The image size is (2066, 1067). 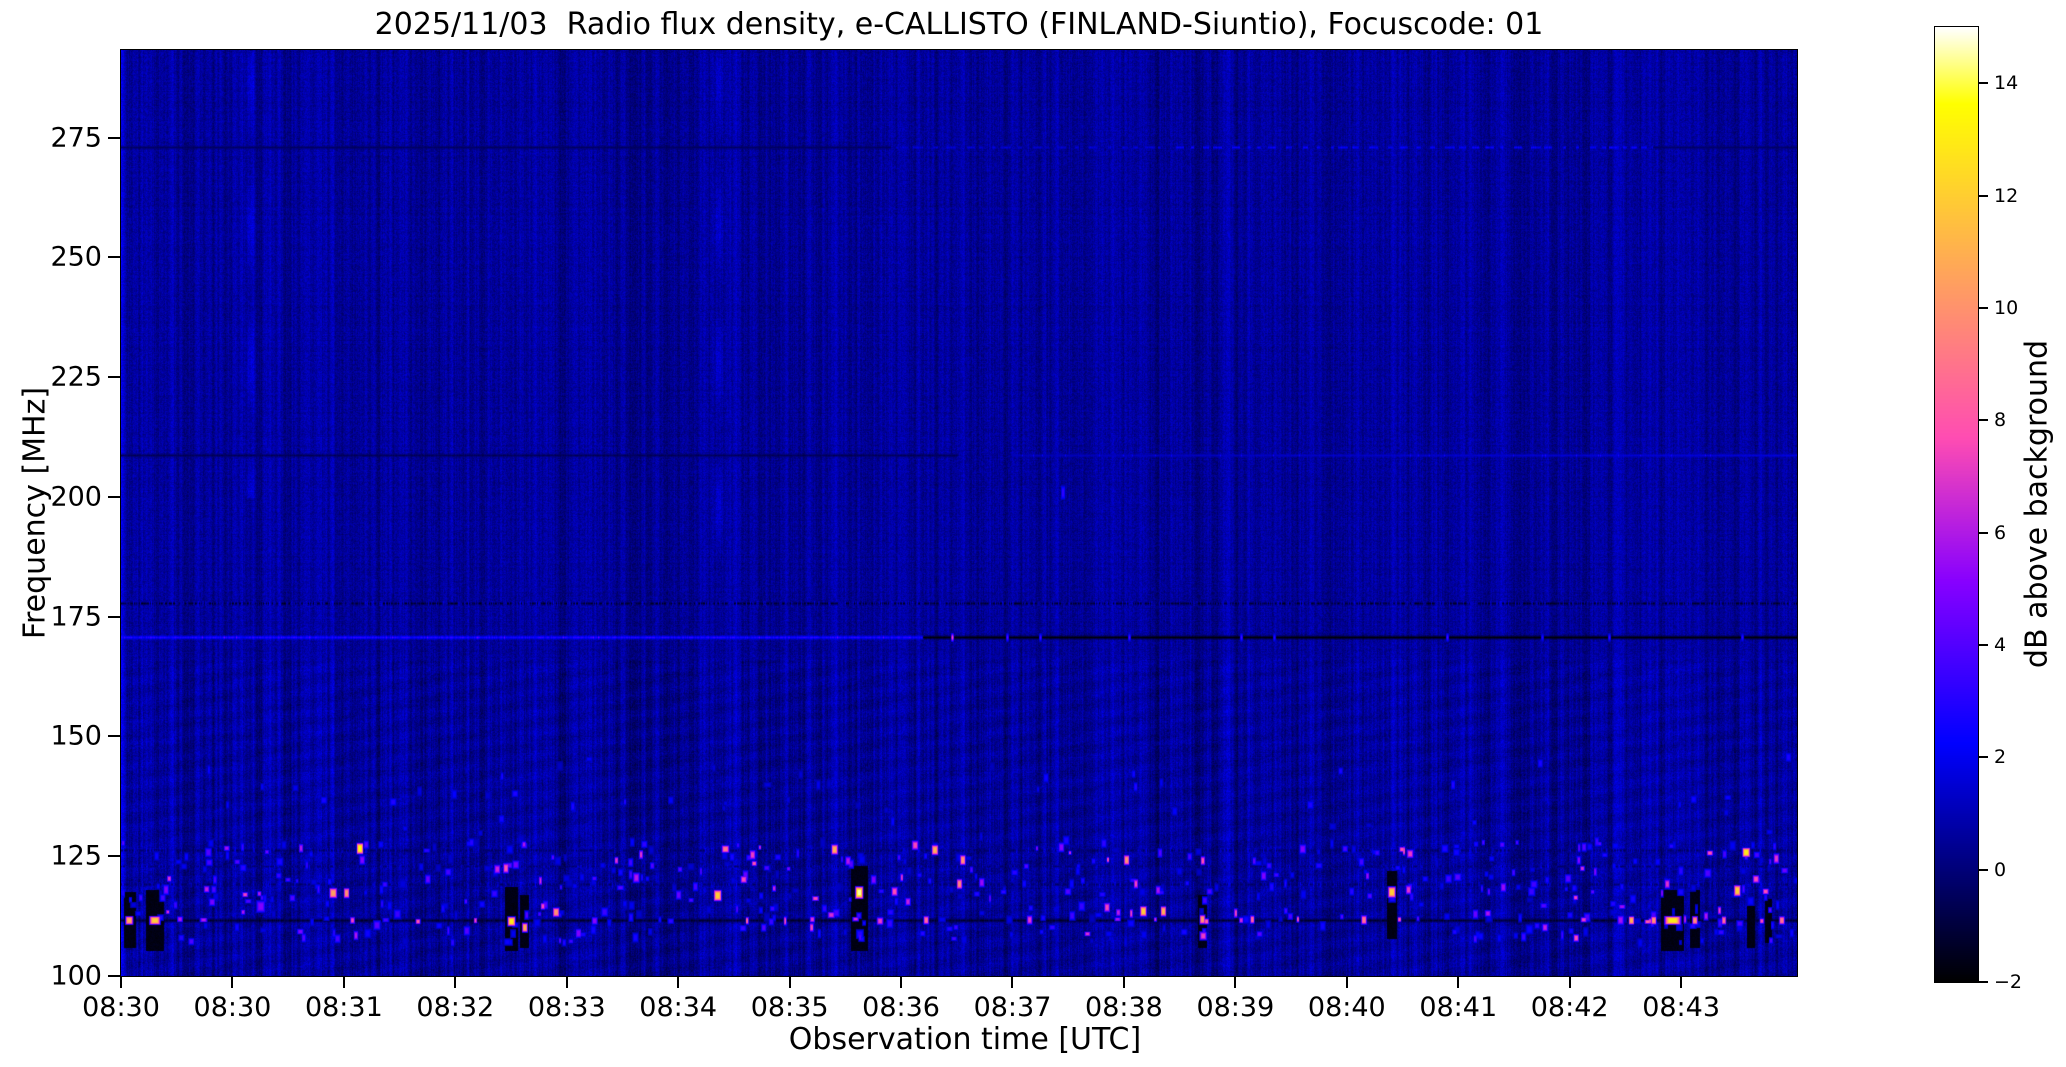 What do you see at coordinates (1458, 1007) in the screenshot?
I see `x-tick-label: 08:41` at bounding box center [1458, 1007].